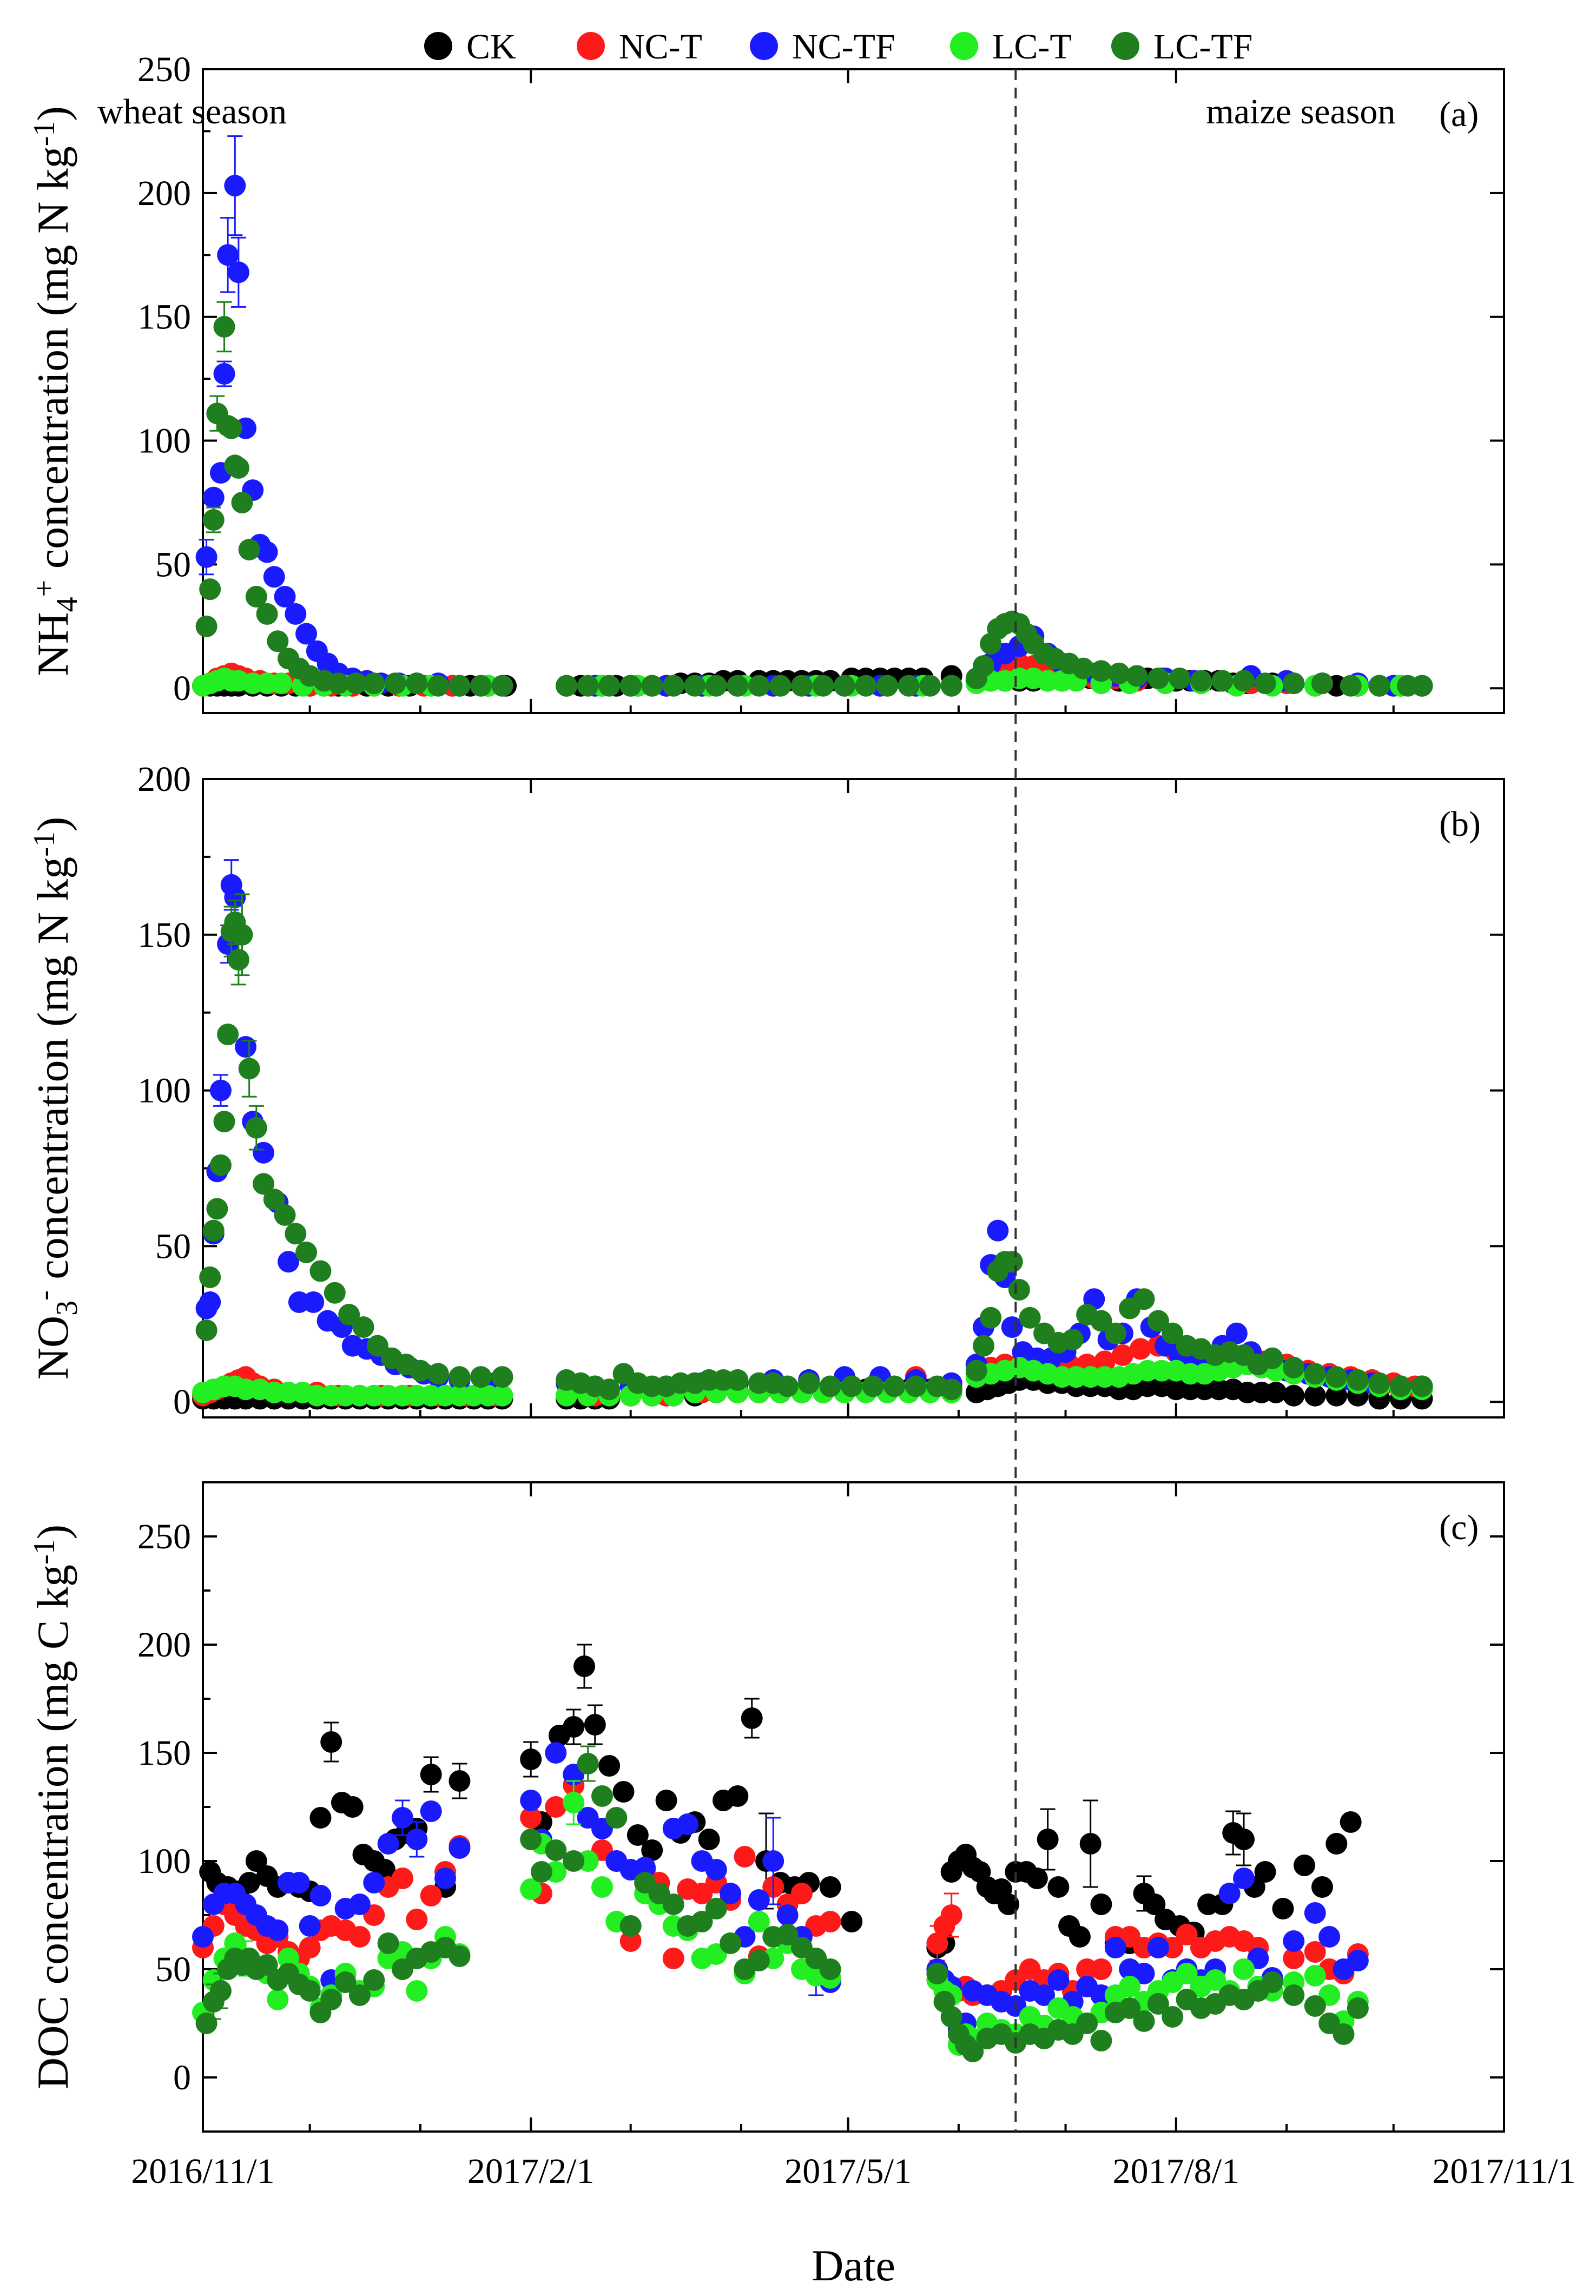 This screenshot has height=2296, width=1596. I want to click on y-tick-label: 250, so click(164, 70).